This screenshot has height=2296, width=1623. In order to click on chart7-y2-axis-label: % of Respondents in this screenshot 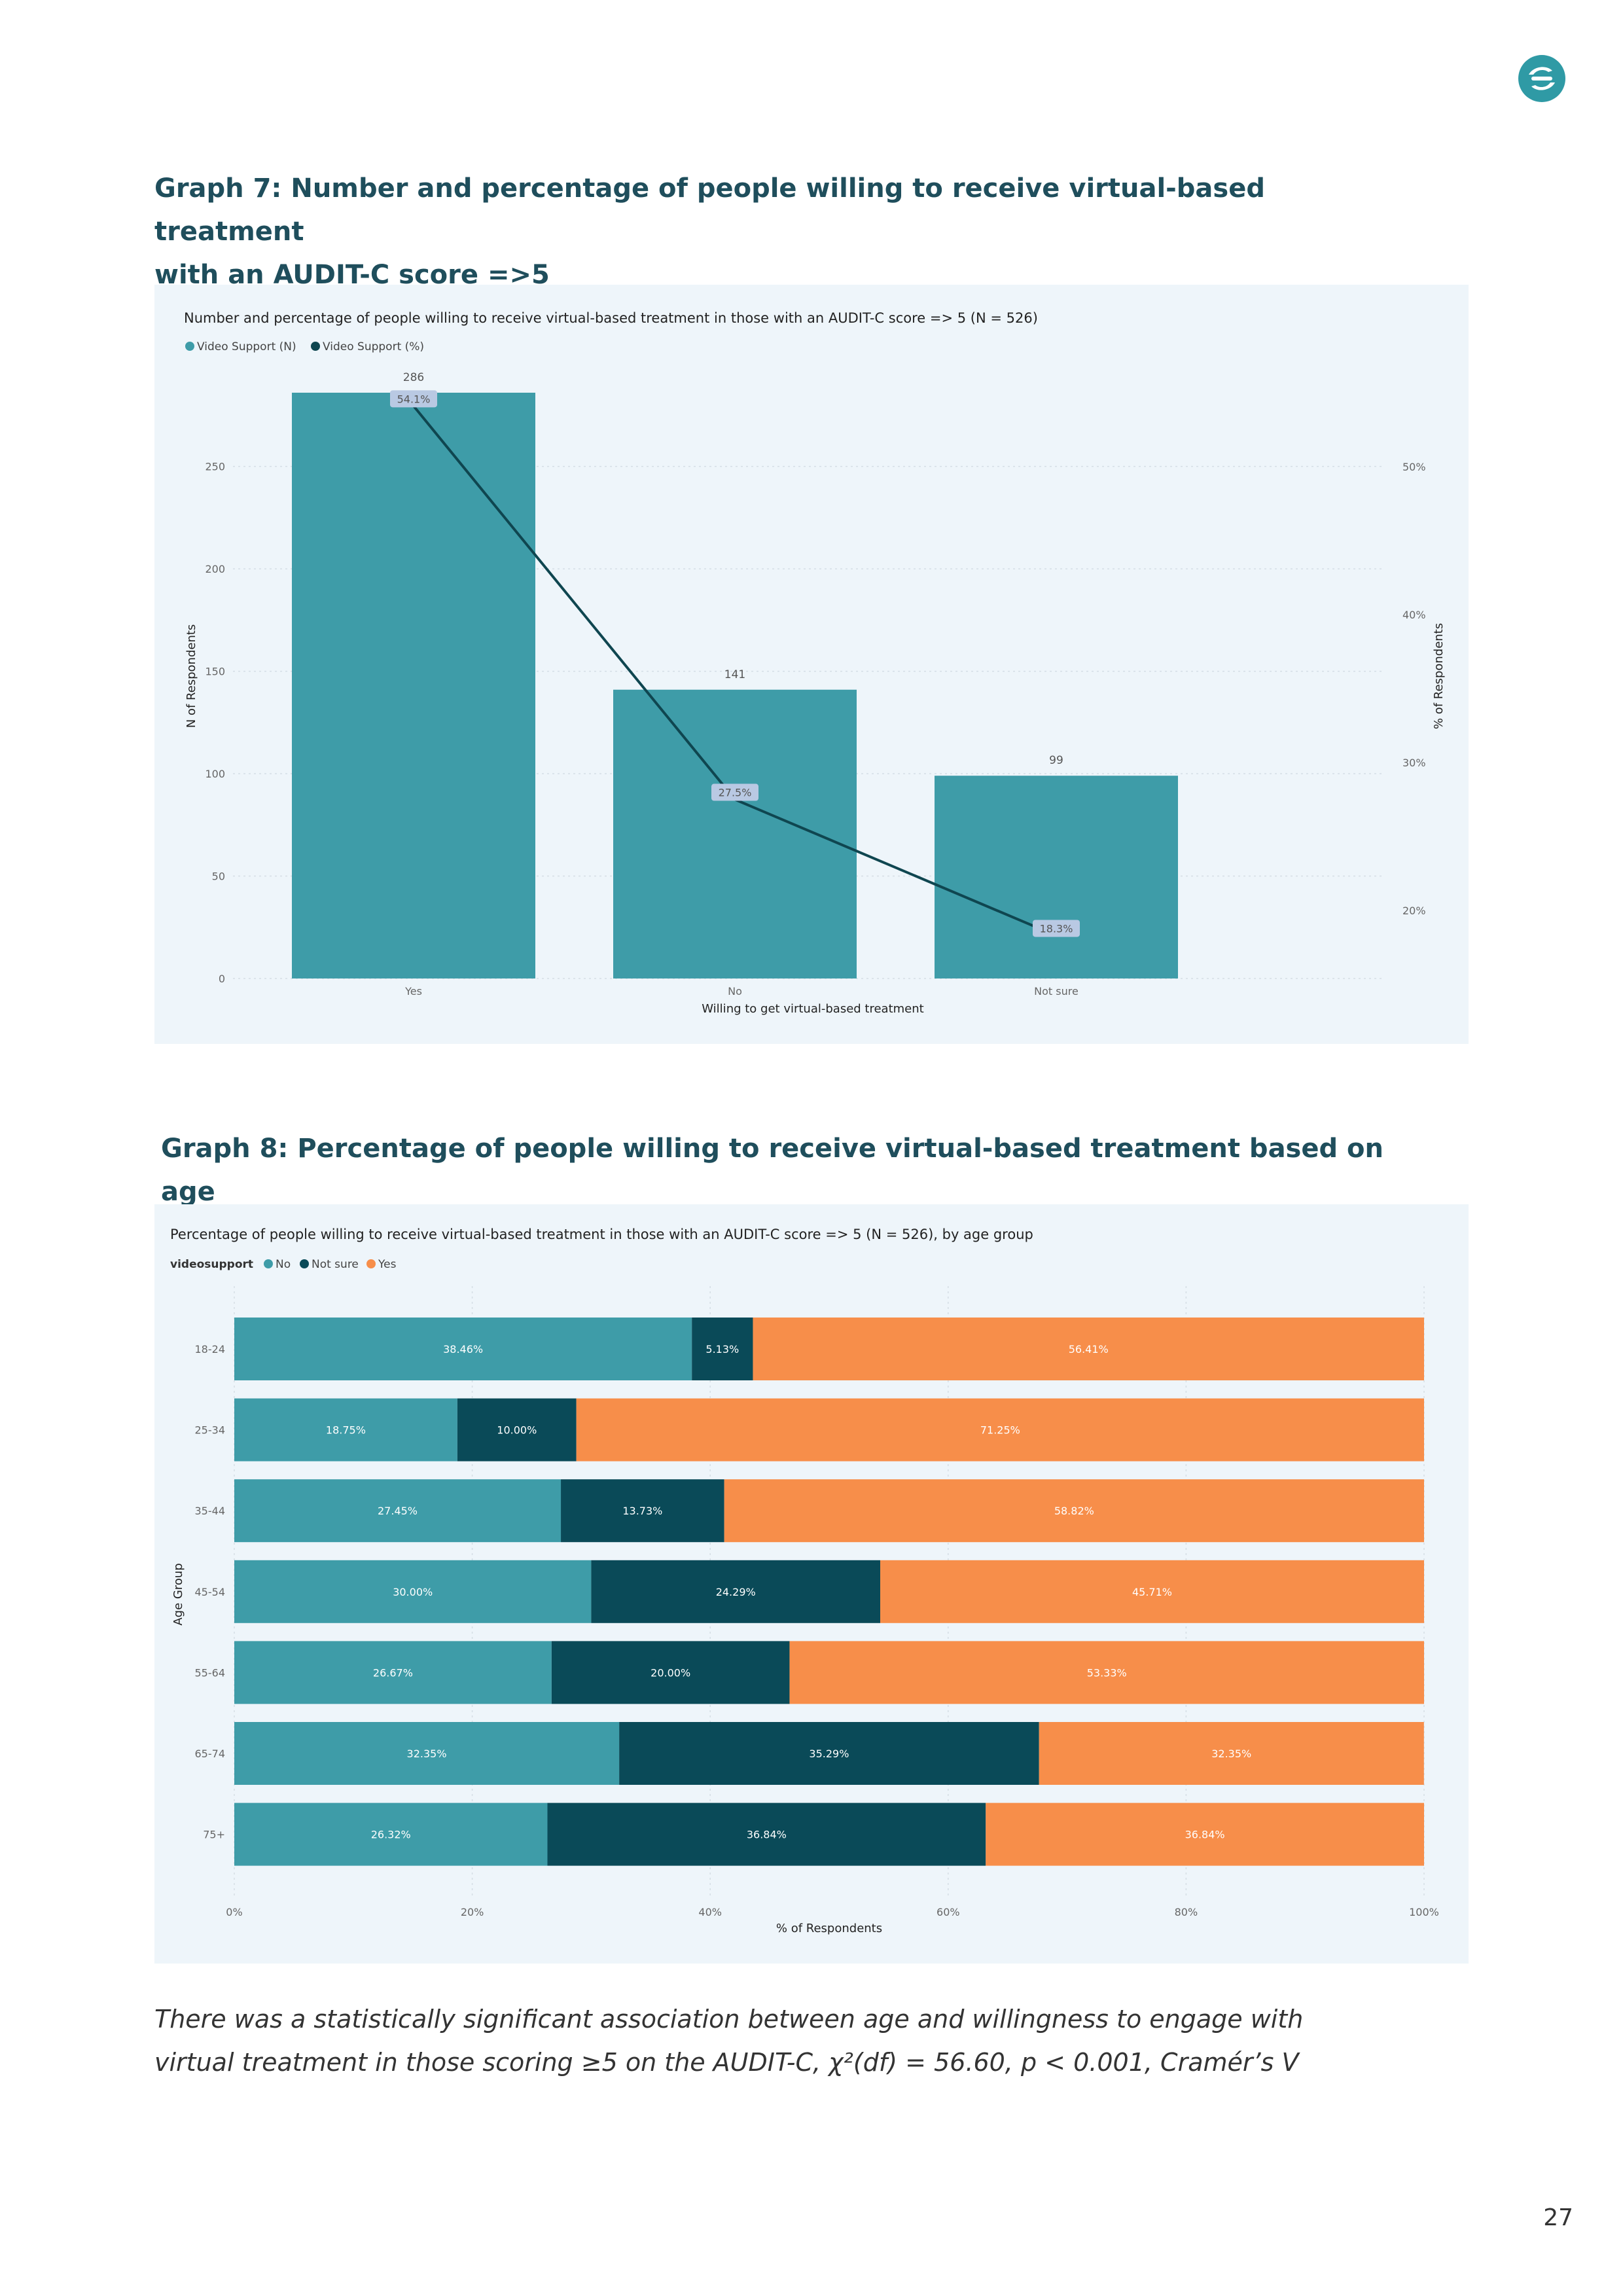, I will do `click(1439, 676)`.